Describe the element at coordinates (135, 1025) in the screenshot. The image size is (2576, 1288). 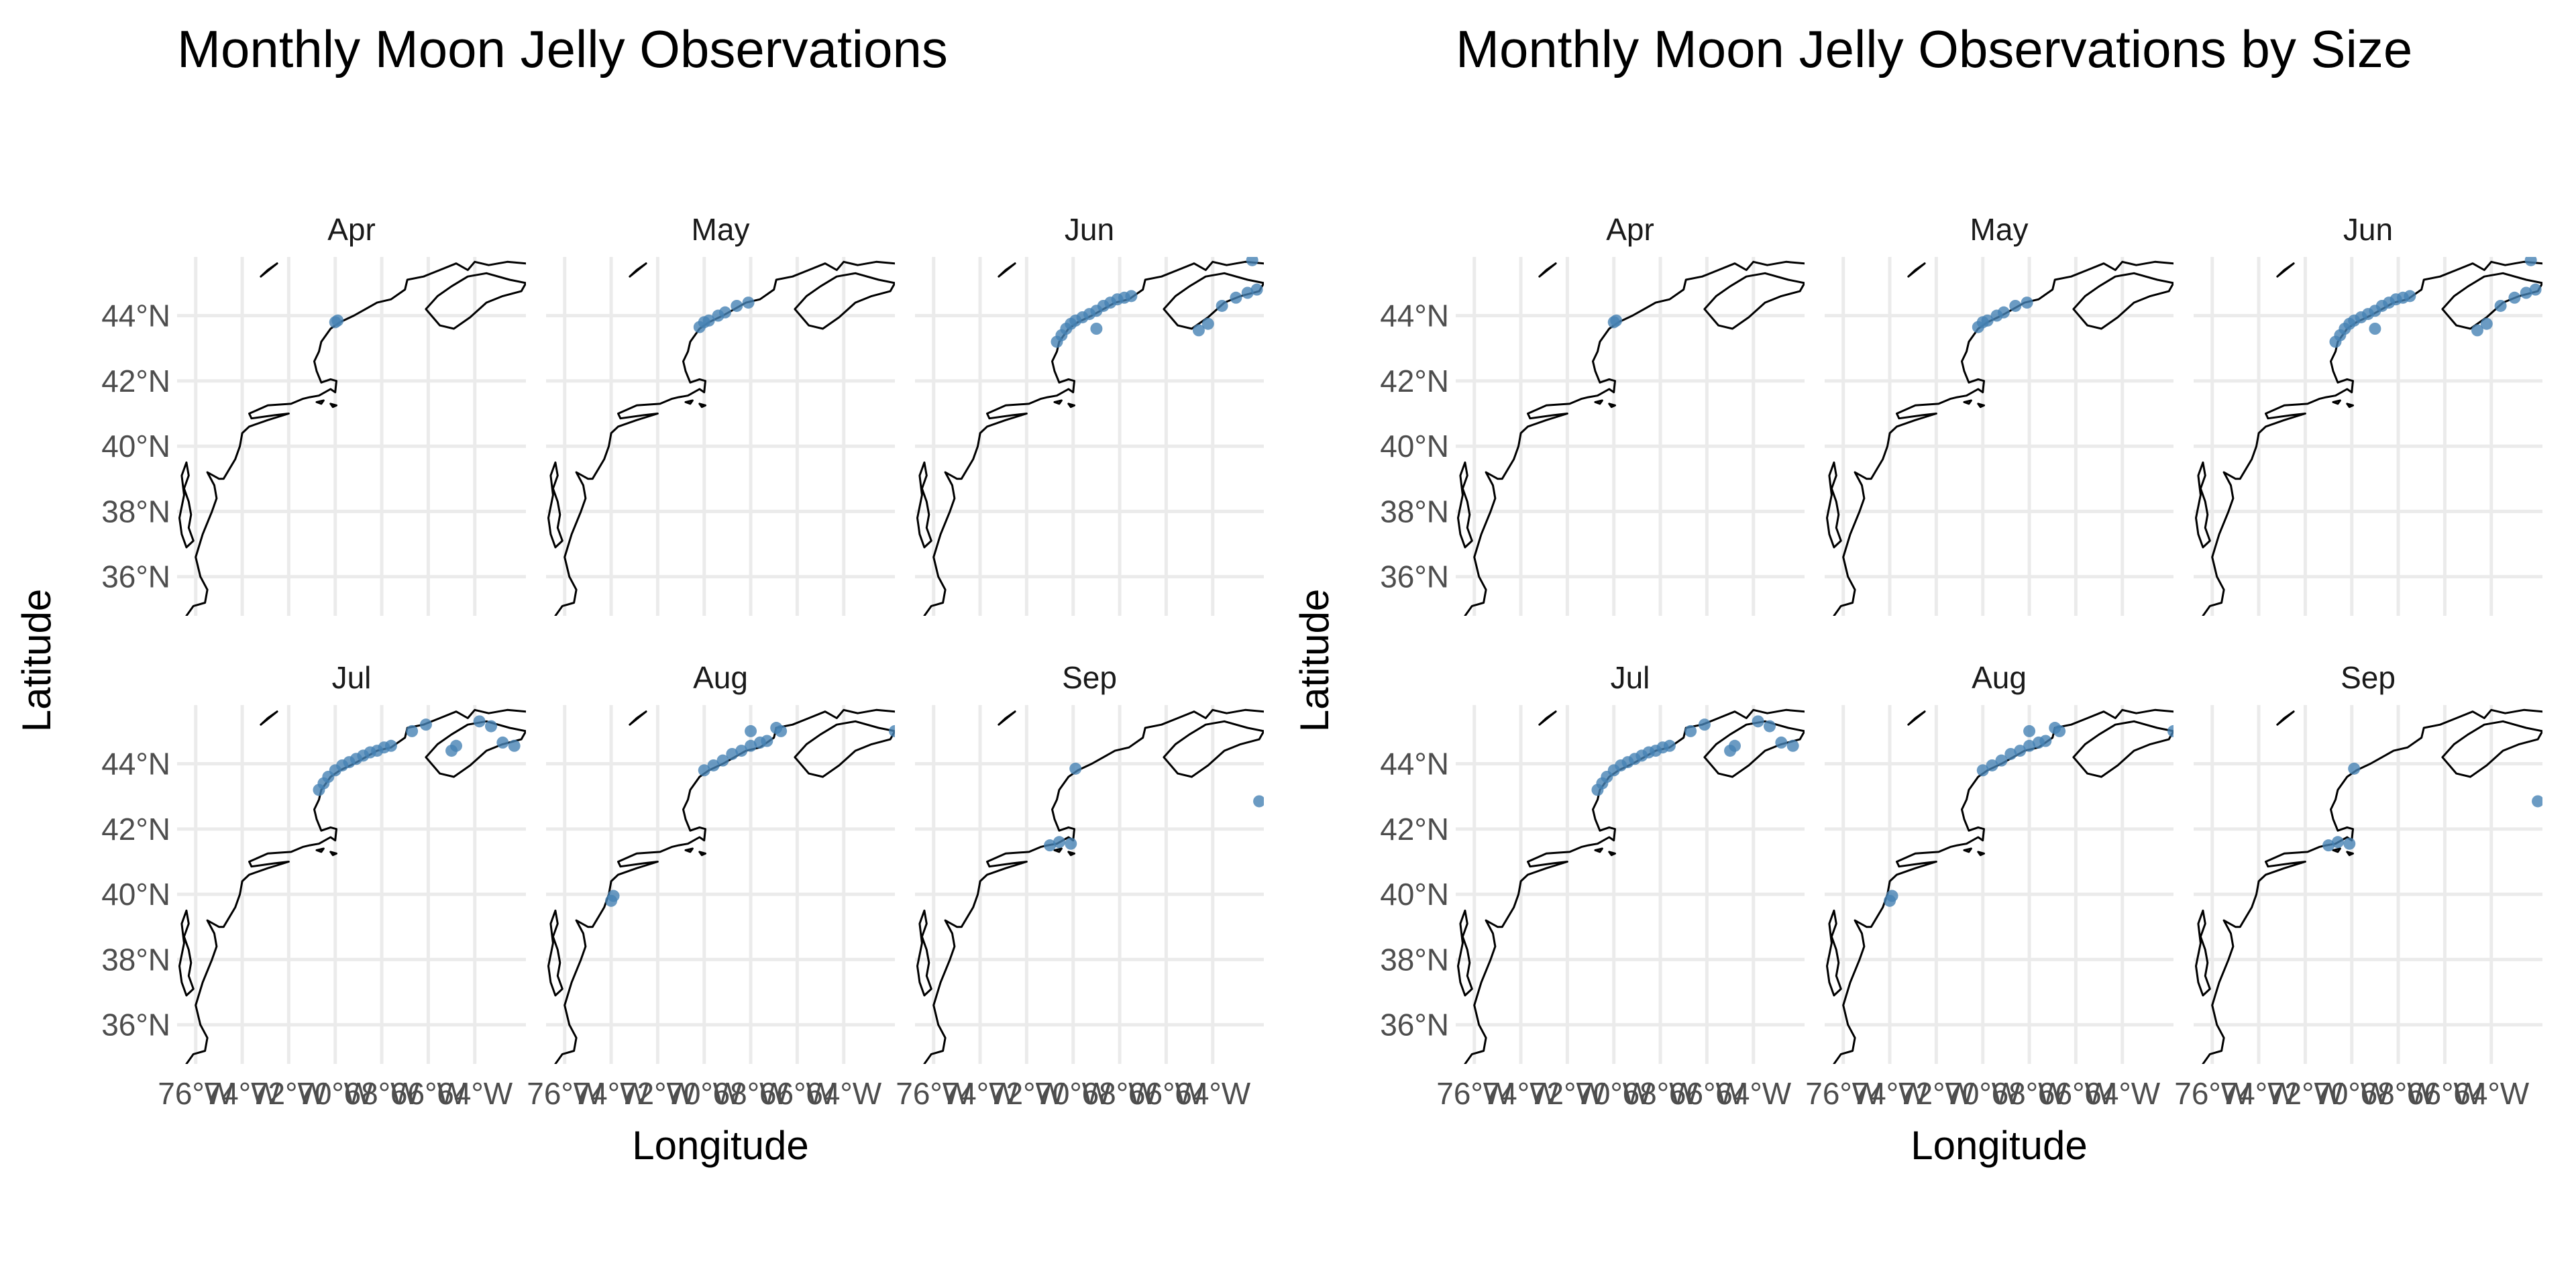
I see `y-tick-label: 36°N` at that location.